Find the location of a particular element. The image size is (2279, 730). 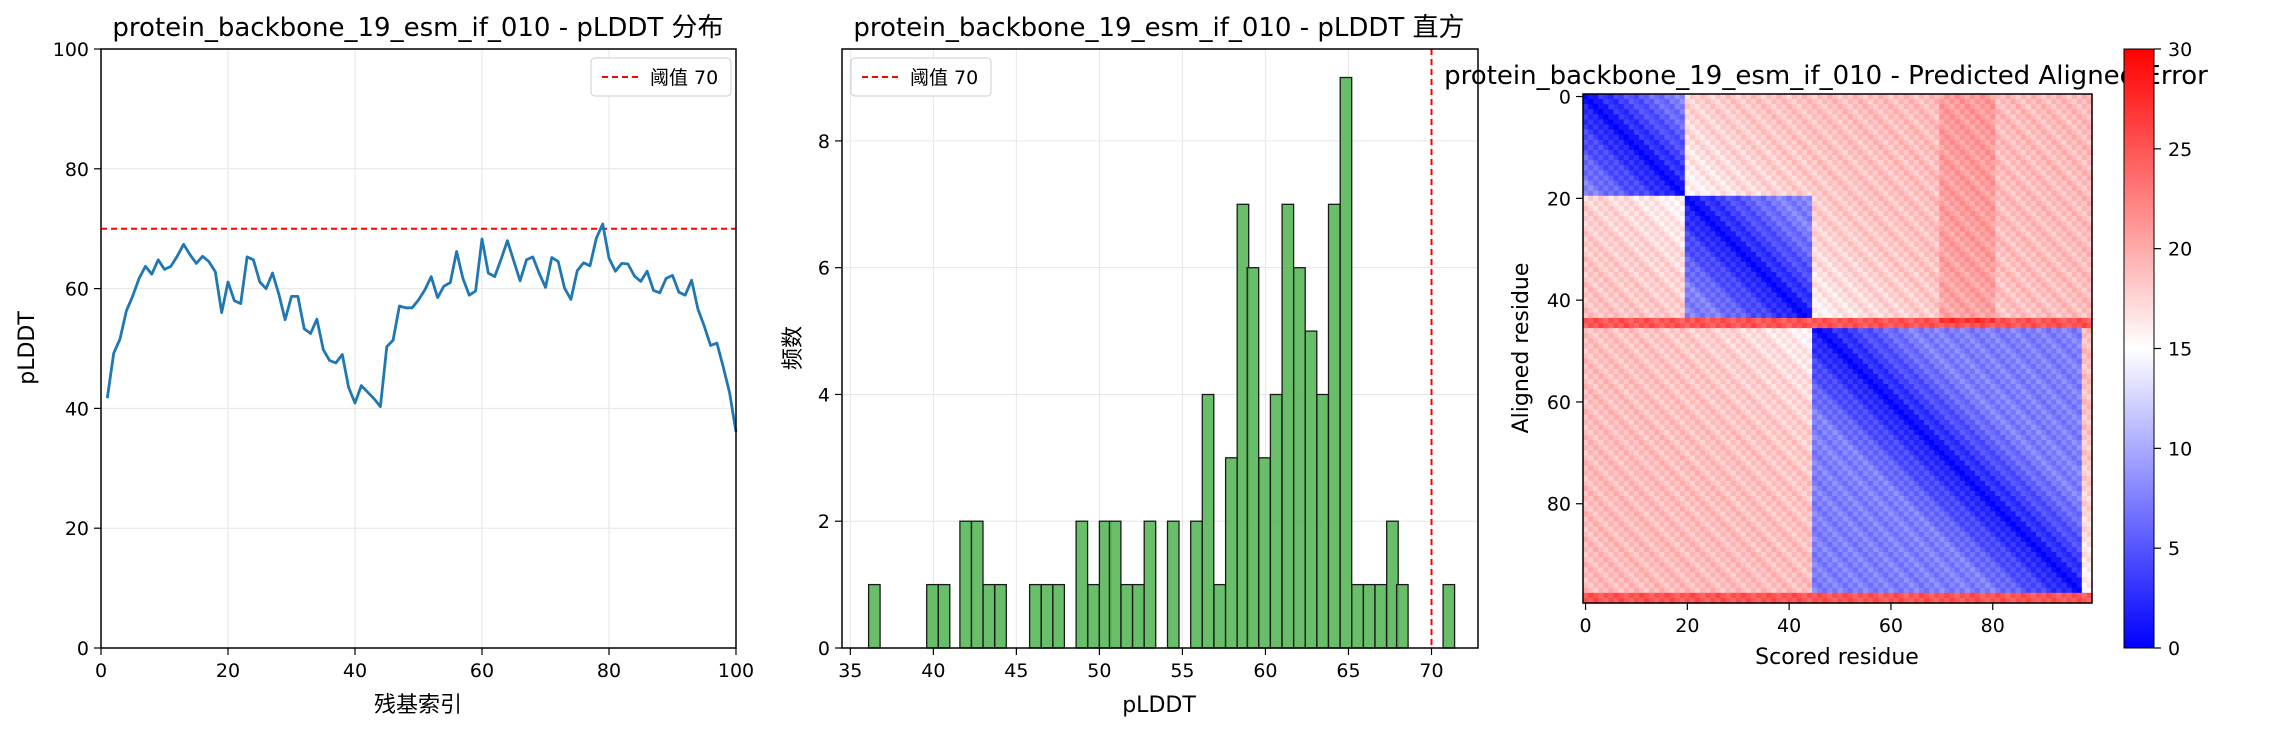

histogram-x-tick-label: 65 is located at coordinates (1348, 671).